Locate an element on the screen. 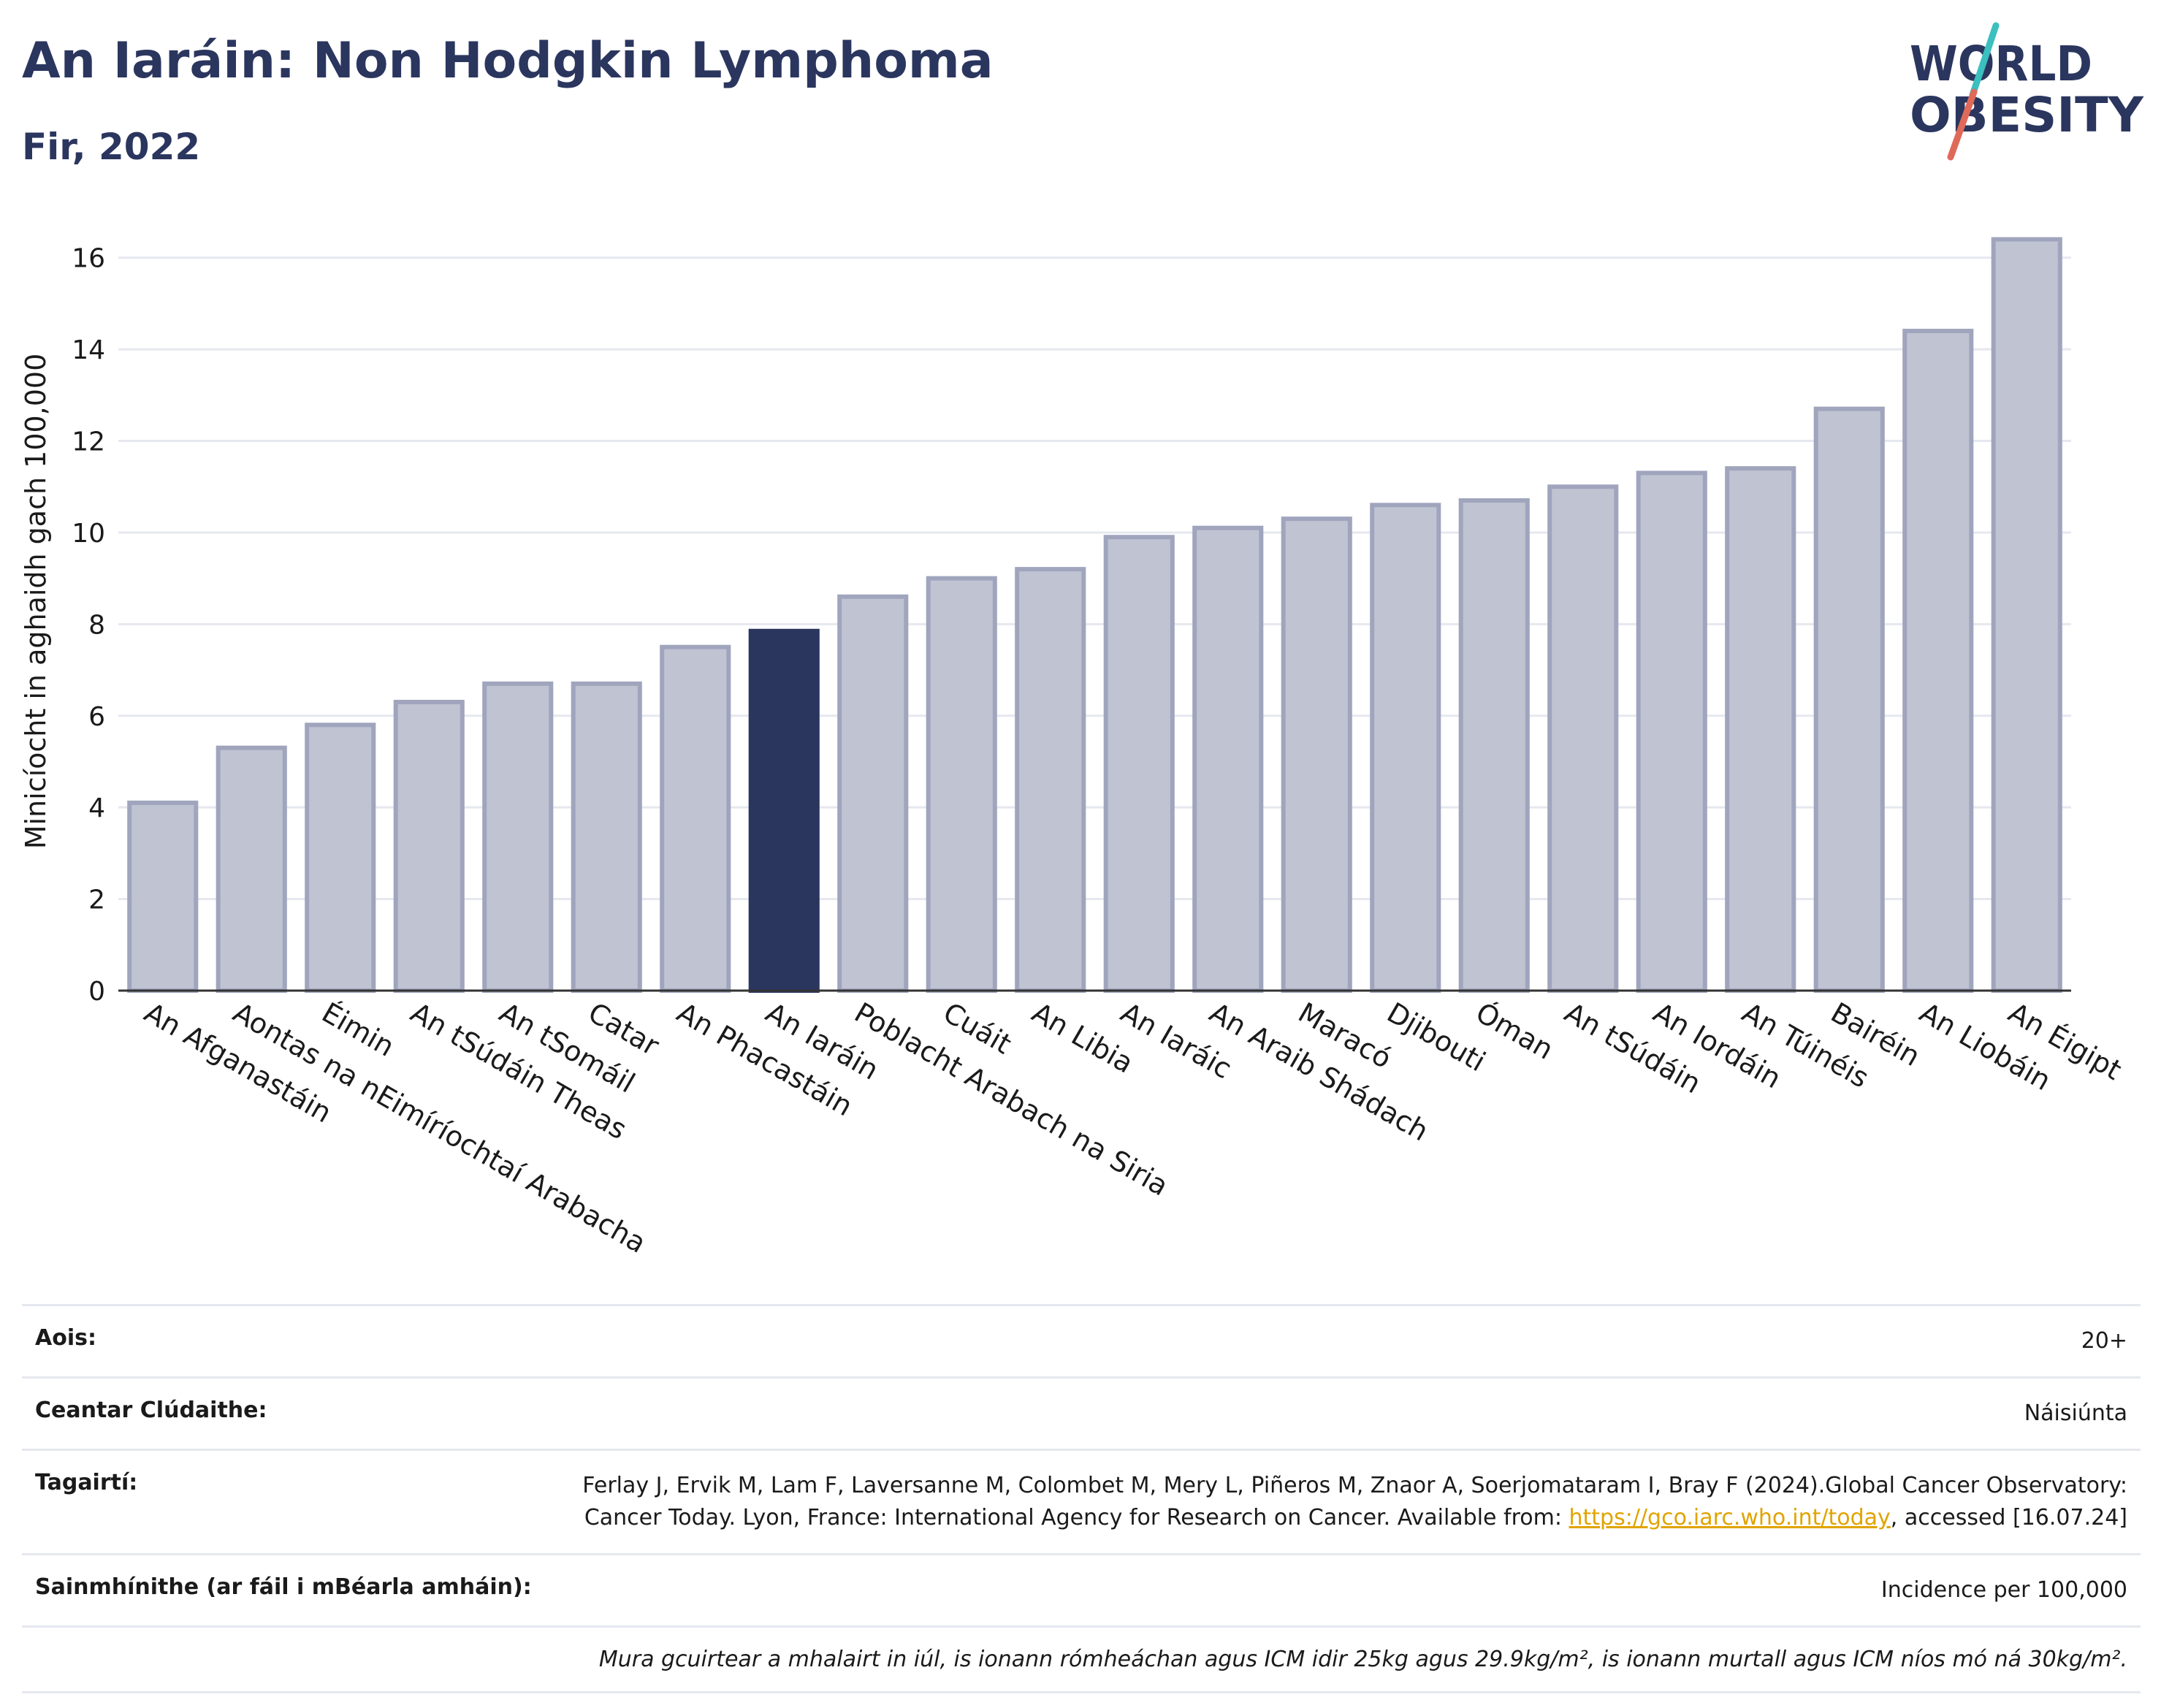 This screenshot has height=1708, width=2161. y-tick-label: 2 is located at coordinates (96, 900).